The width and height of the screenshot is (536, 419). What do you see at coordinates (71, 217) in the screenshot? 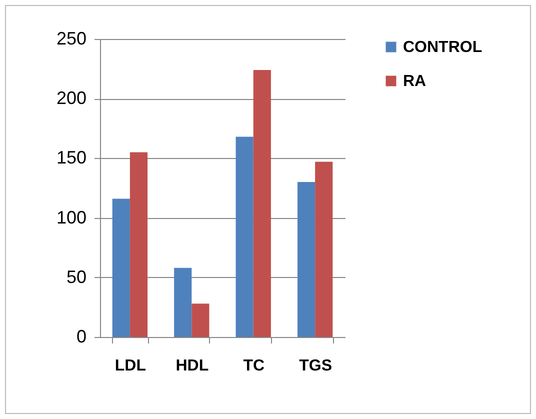
I see `y-tick-label: 100` at bounding box center [71, 217].